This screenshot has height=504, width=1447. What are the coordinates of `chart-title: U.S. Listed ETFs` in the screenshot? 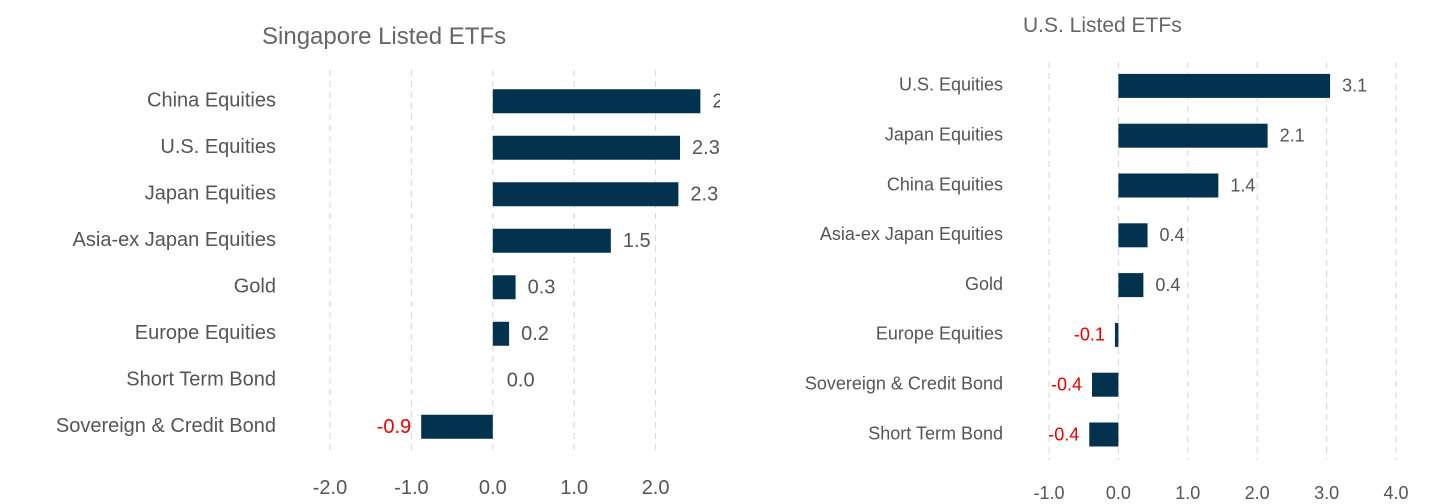 It's located at (1102, 25).